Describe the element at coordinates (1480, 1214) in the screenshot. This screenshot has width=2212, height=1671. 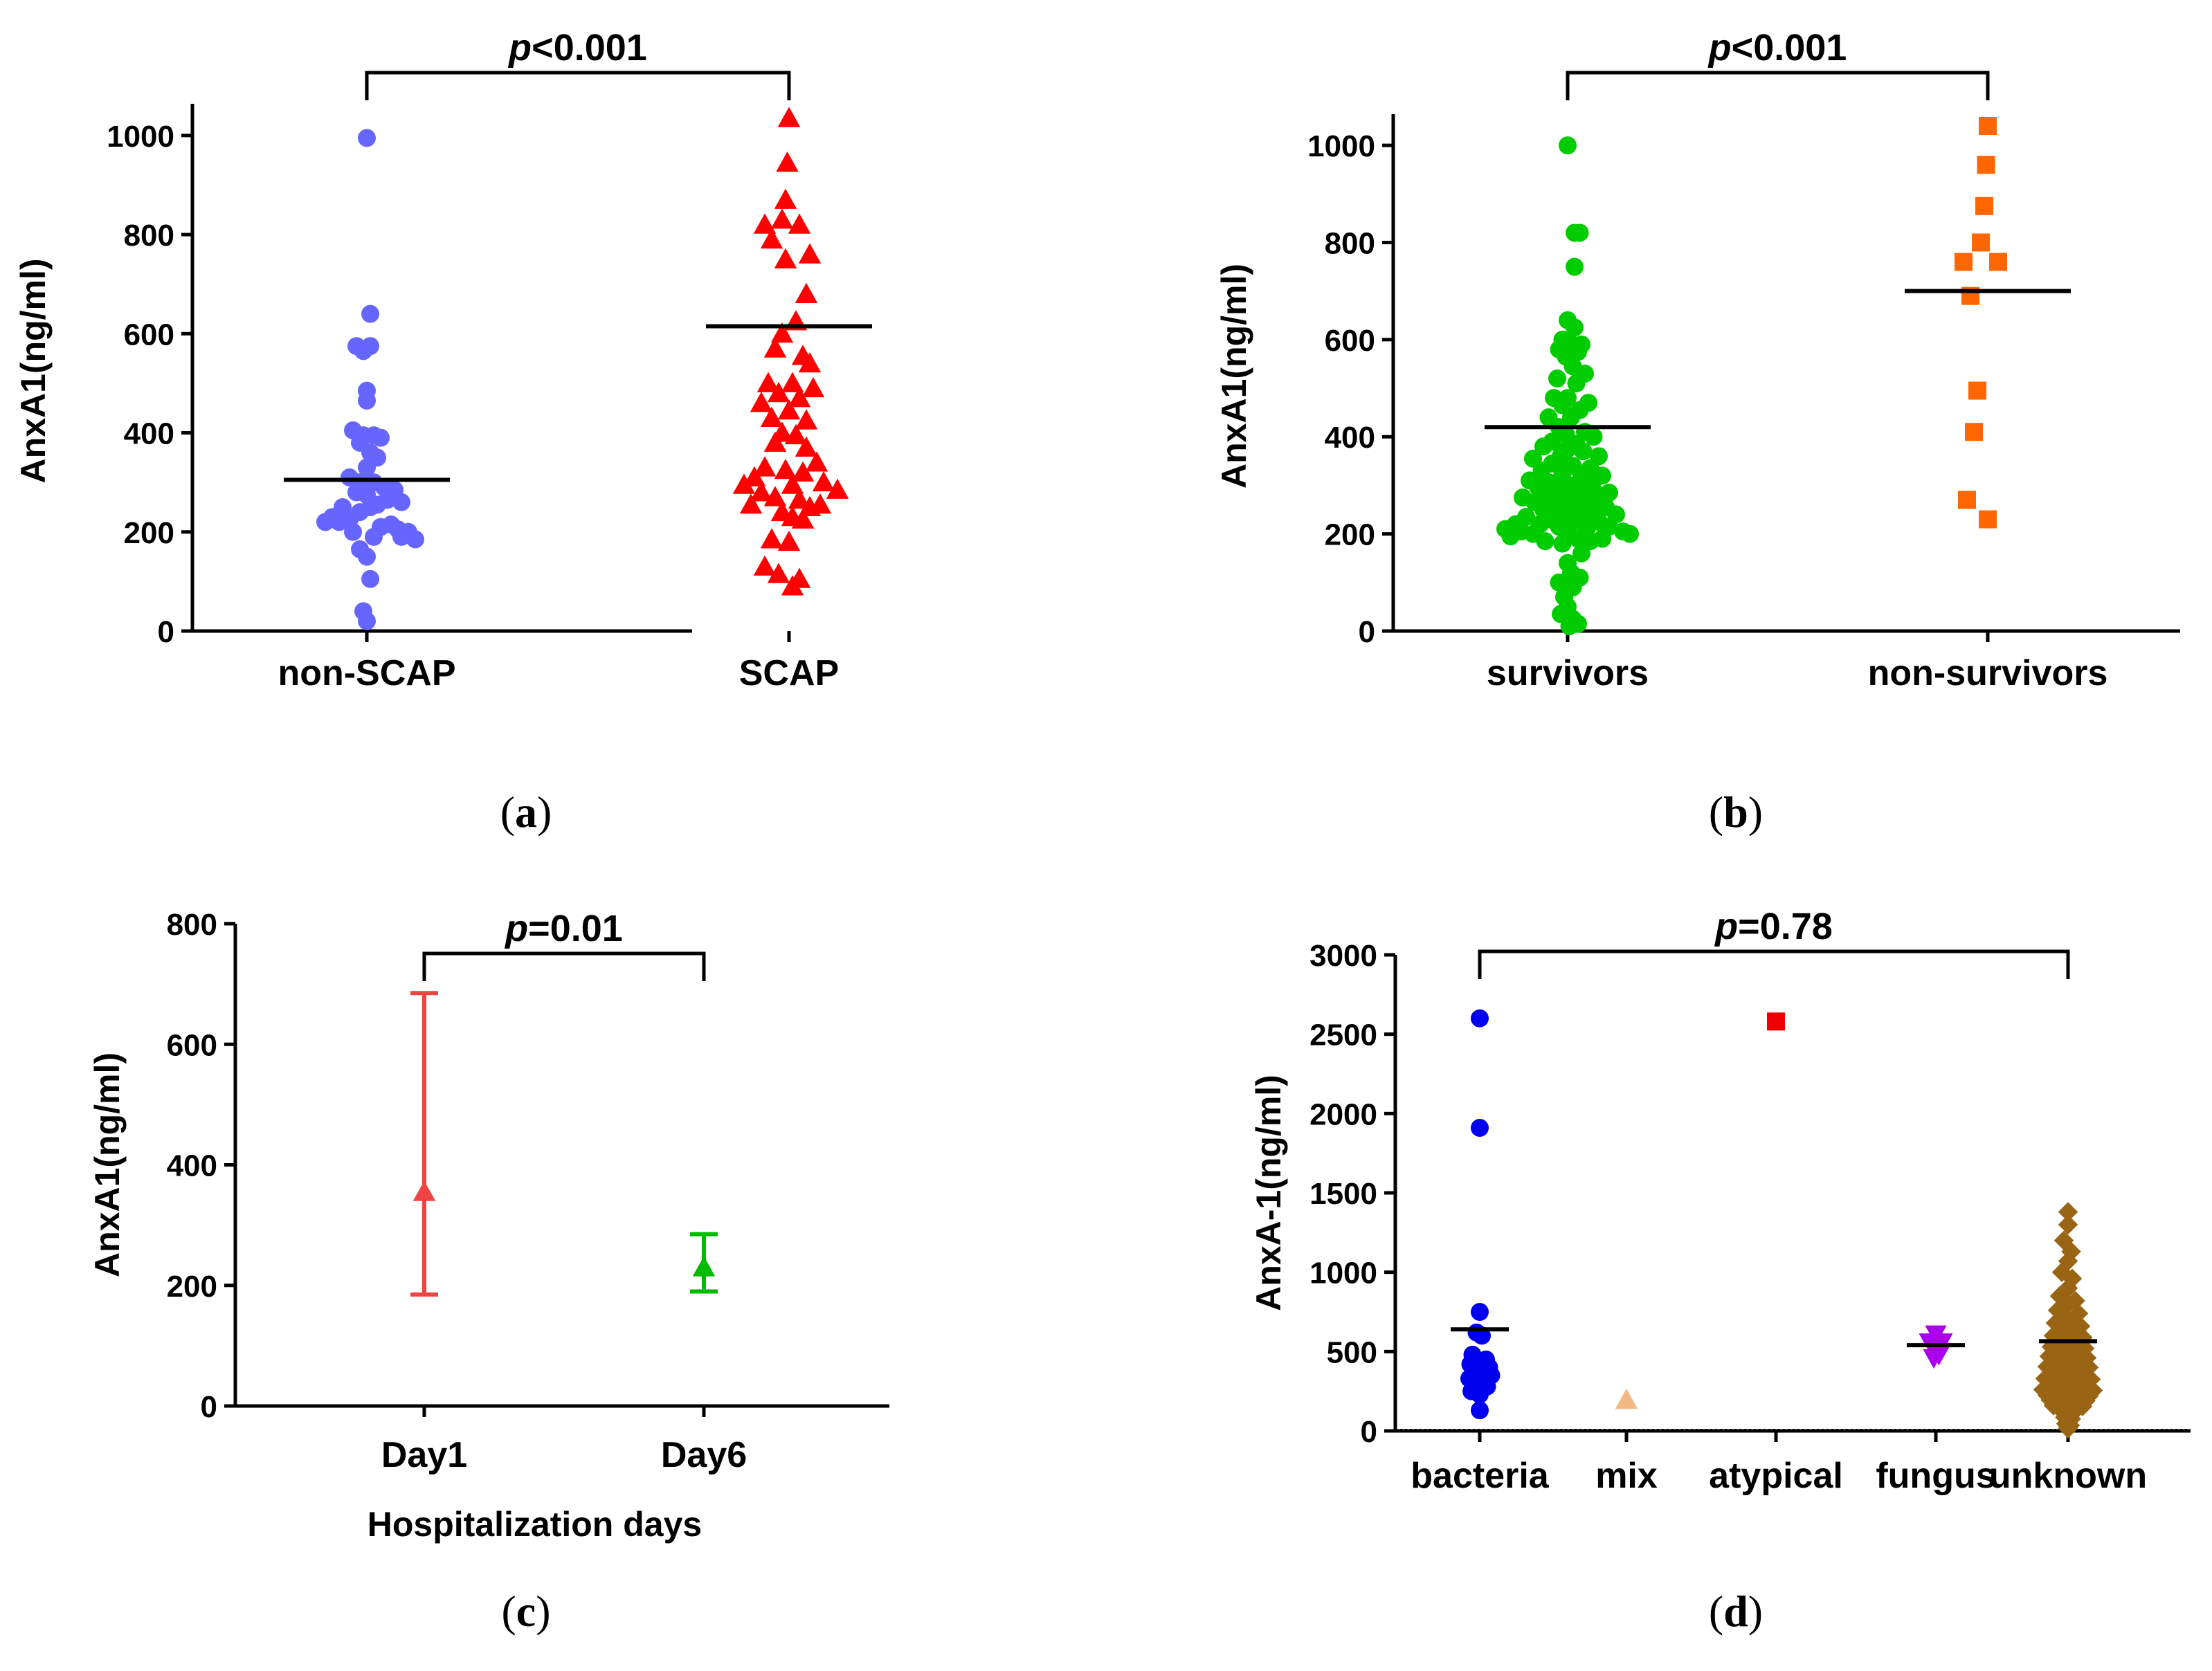
I see `series-bacteria` at that location.